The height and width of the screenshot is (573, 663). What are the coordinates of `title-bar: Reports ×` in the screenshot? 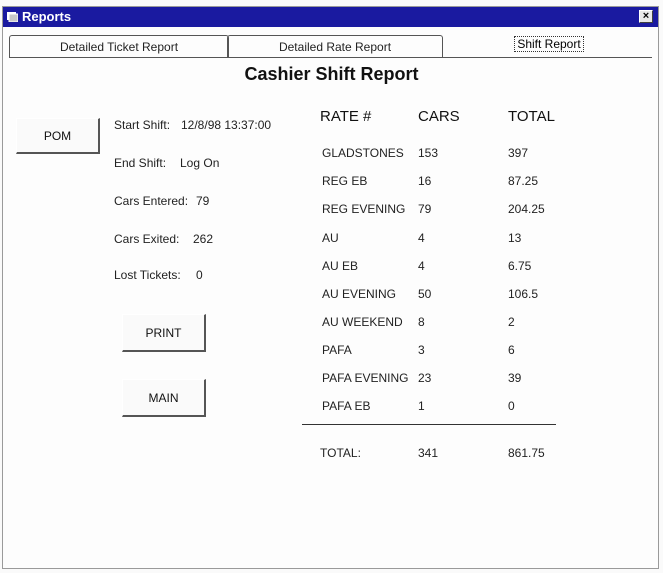 It's located at (330, 17).